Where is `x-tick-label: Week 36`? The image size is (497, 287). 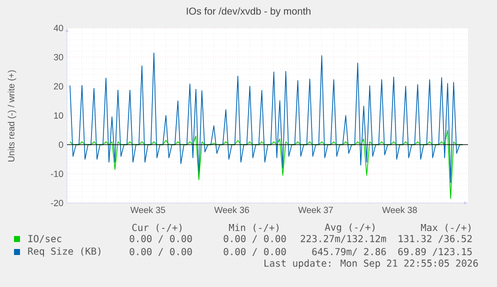 x-tick-label: Week 36 is located at coordinates (232, 210).